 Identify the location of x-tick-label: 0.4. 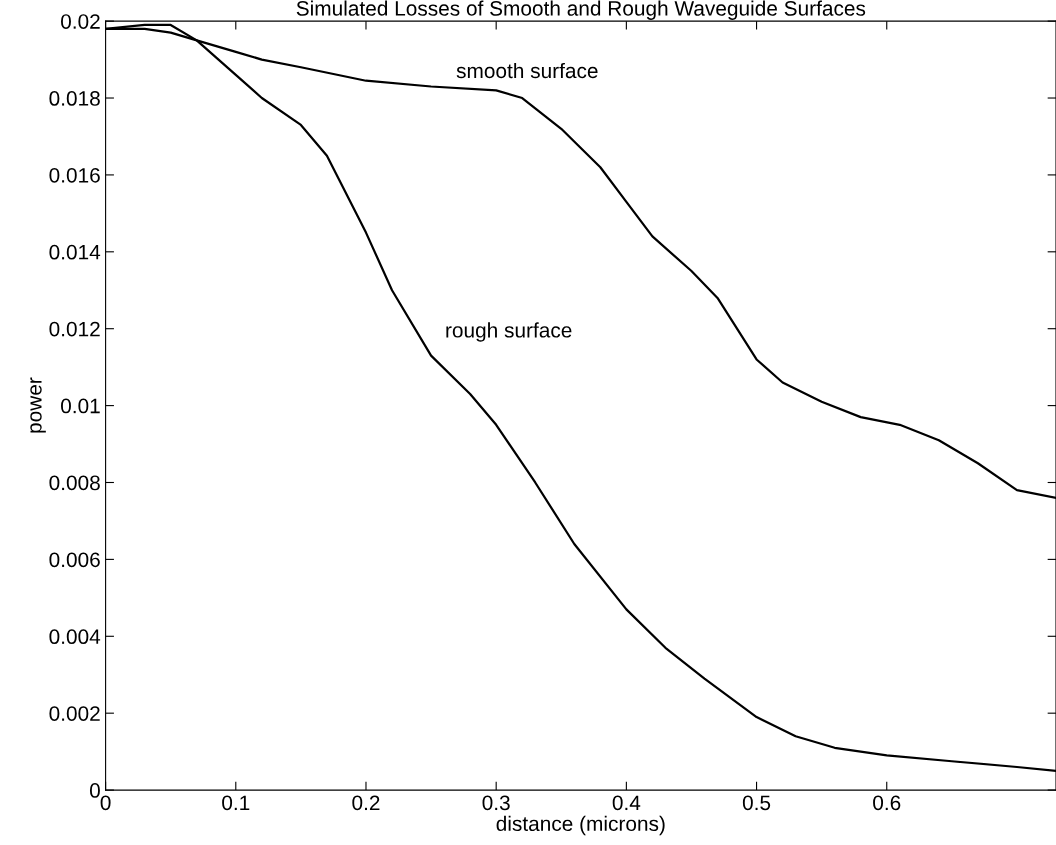
(626, 803).